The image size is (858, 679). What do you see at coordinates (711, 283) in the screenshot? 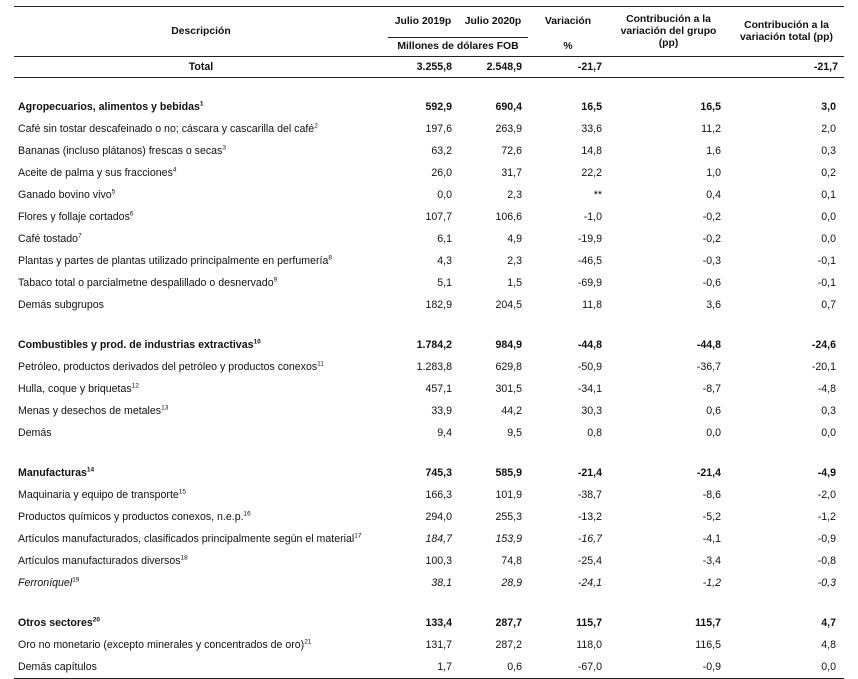
I see `cell-contrib-grupo: -0,6` at bounding box center [711, 283].